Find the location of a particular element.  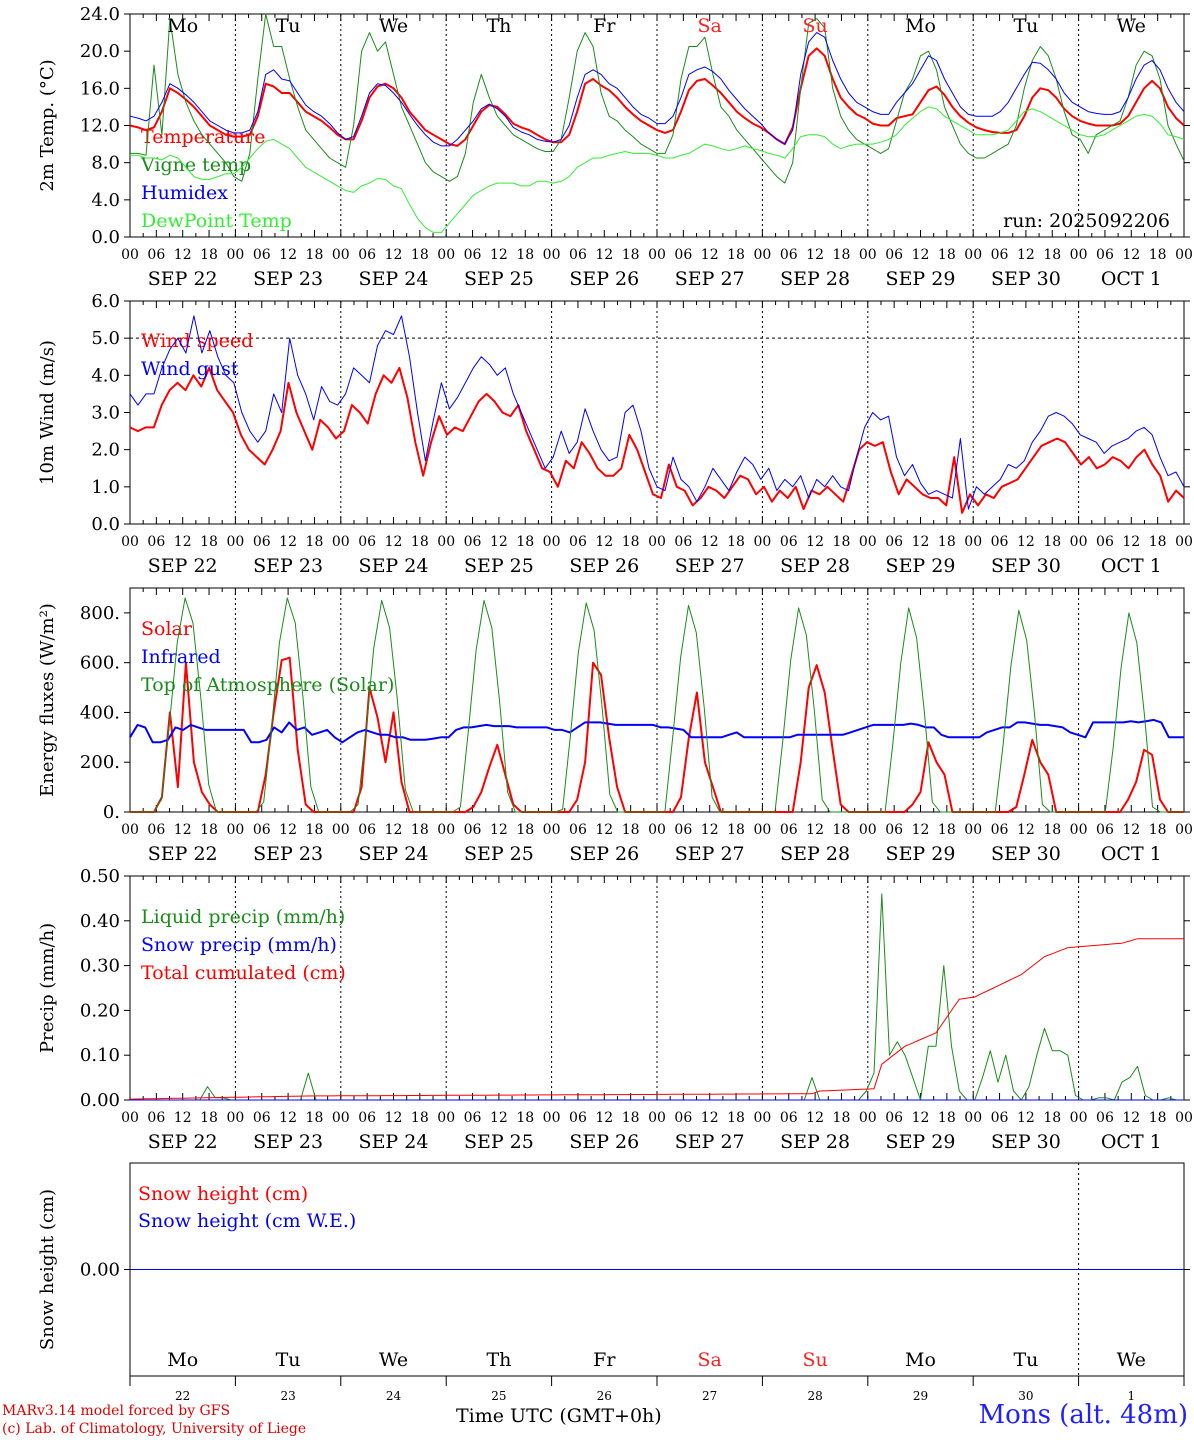

y-tick-label: 3.0 is located at coordinates (105, 413).